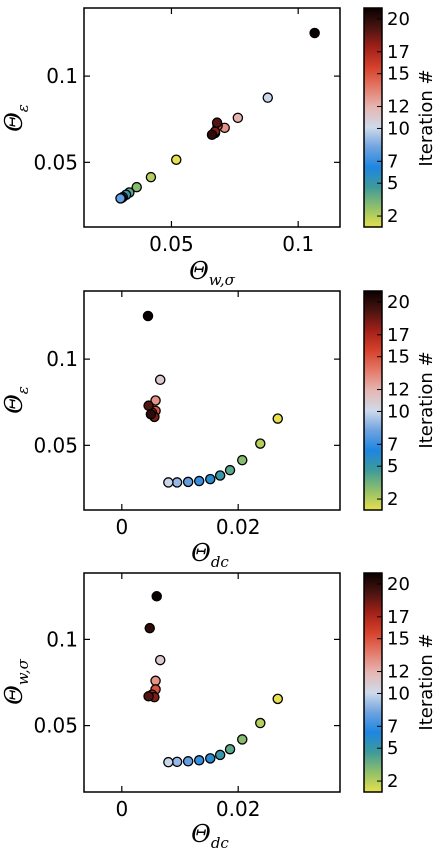  What do you see at coordinates (373, 682) in the screenshot?
I see `panel-3-colorbar` at bounding box center [373, 682].